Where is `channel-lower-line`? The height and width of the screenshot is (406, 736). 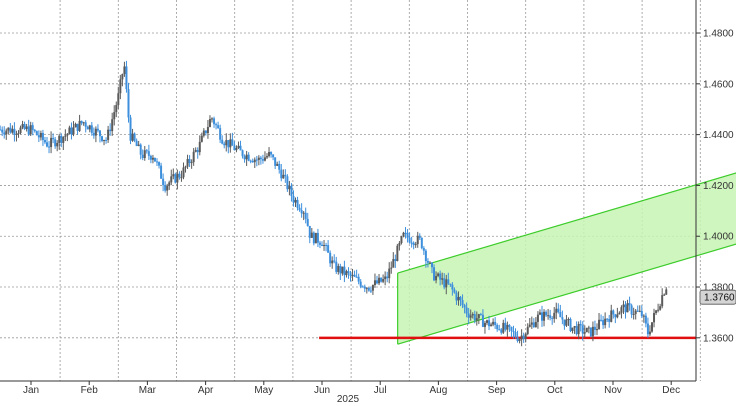
channel-lower-line is located at coordinates (566, 294).